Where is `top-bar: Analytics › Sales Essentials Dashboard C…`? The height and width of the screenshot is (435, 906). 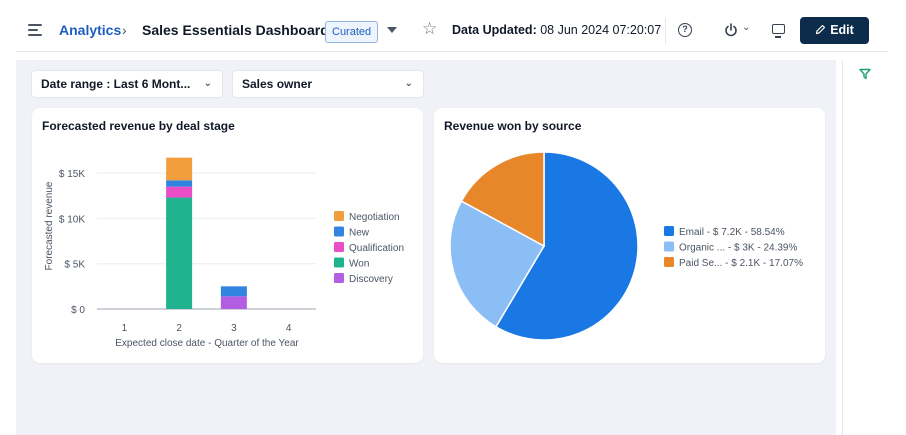 top-bar: Analytics › Sales Essentials Dashboard C… is located at coordinates (452, 31).